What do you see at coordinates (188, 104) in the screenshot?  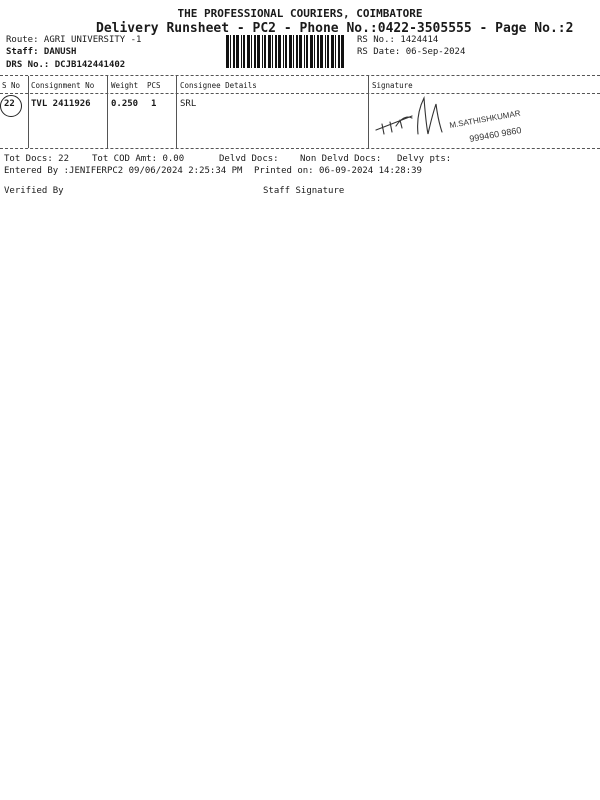 I see `cell-consignee: SRL` at bounding box center [188, 104].